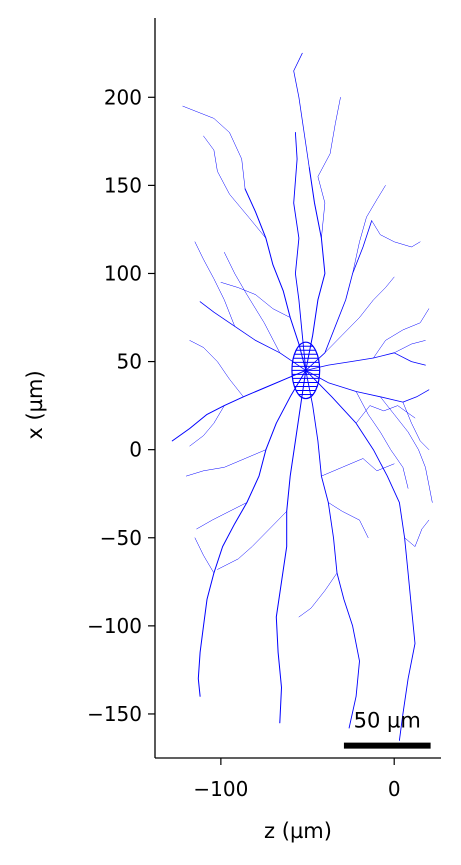  I want to click on y-ticks: 200 150 100 50 0 −50 −100 −150, so click(121, 405).